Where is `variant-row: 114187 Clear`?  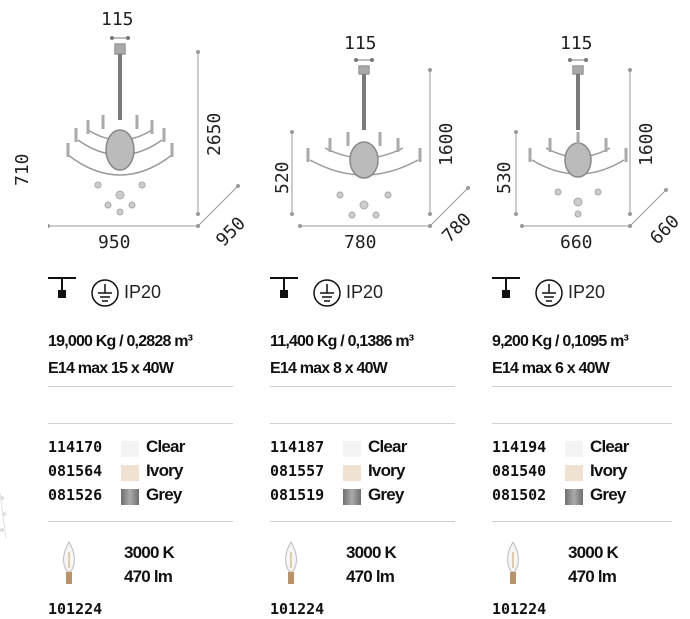 variant-row: 114187 Clear is located at coordinates (380, 448).